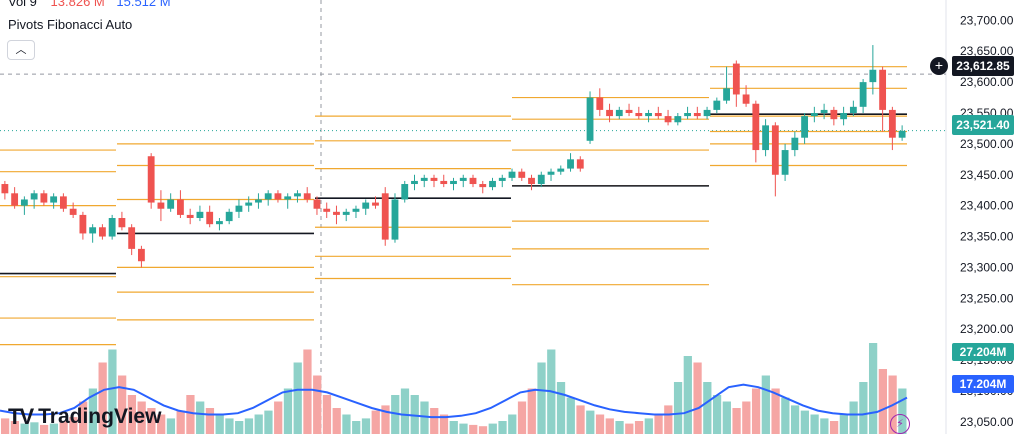 The height and width of the screenshot is (434, 1024). I want to click on volume-legend: Vol 9 13.826 M 15.512 M, so click(89, 4).